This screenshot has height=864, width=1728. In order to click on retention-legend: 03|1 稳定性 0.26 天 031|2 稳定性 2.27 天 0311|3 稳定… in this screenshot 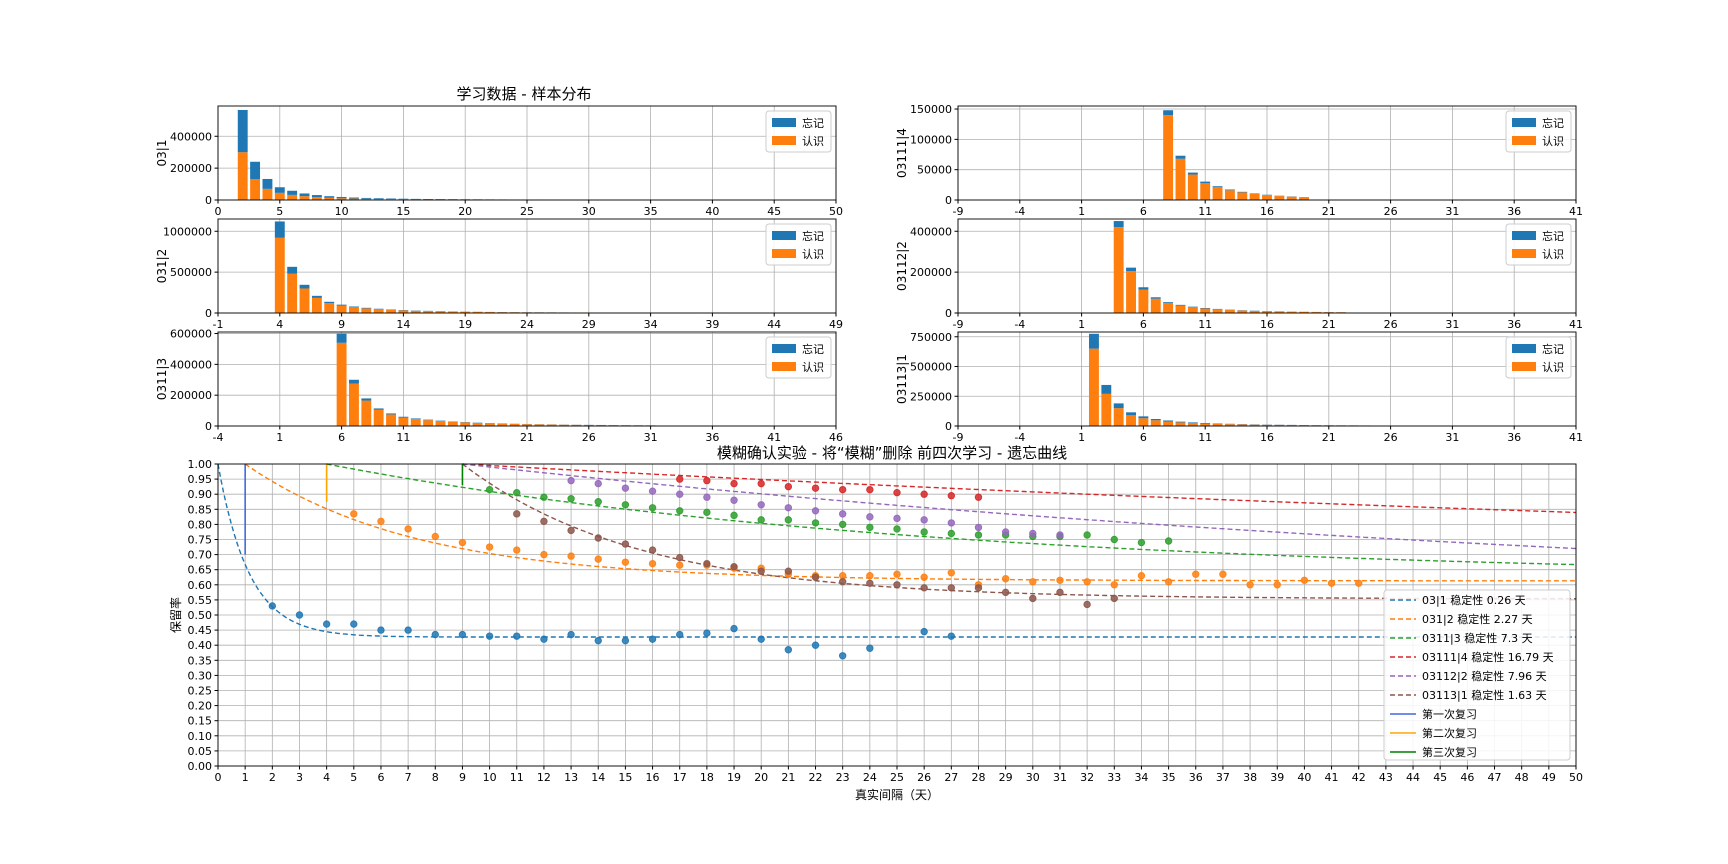, I will do `click(1477, 675)`.